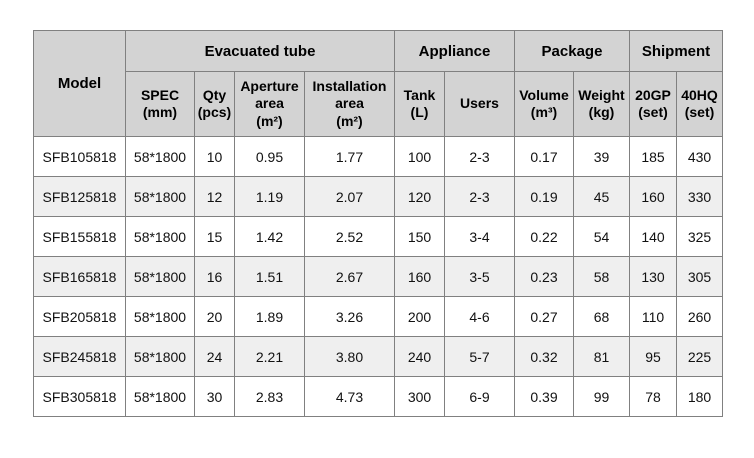 This screenshot has height=458, width=754. Describe the element at coordinates (479, 316) in the screenshot. I see `cell-users: 4-6` at that location.